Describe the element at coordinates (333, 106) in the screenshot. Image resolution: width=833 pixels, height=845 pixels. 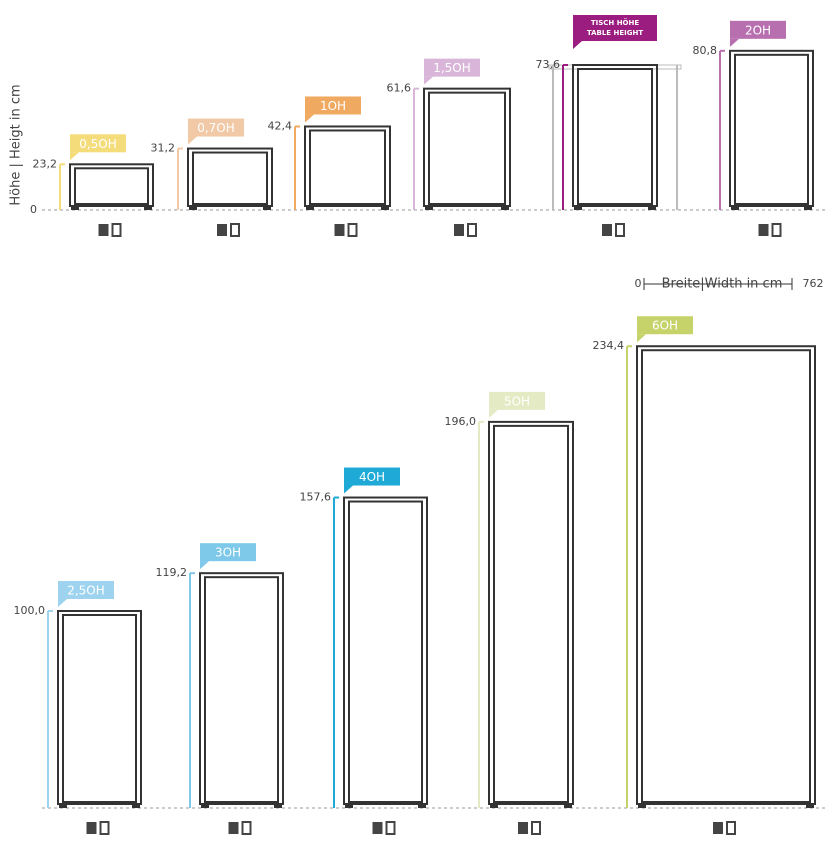
I see `tag-label: 1OH` at that location.